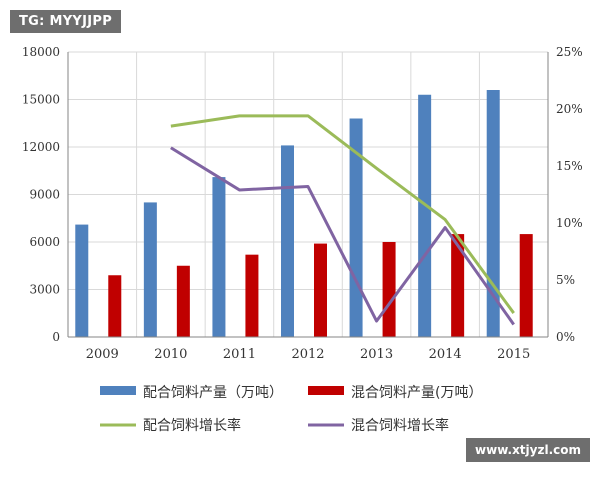  Describe the element at coordinates (41, 147) in the screenshot. I see `y-tick-label: 12000` at that location.